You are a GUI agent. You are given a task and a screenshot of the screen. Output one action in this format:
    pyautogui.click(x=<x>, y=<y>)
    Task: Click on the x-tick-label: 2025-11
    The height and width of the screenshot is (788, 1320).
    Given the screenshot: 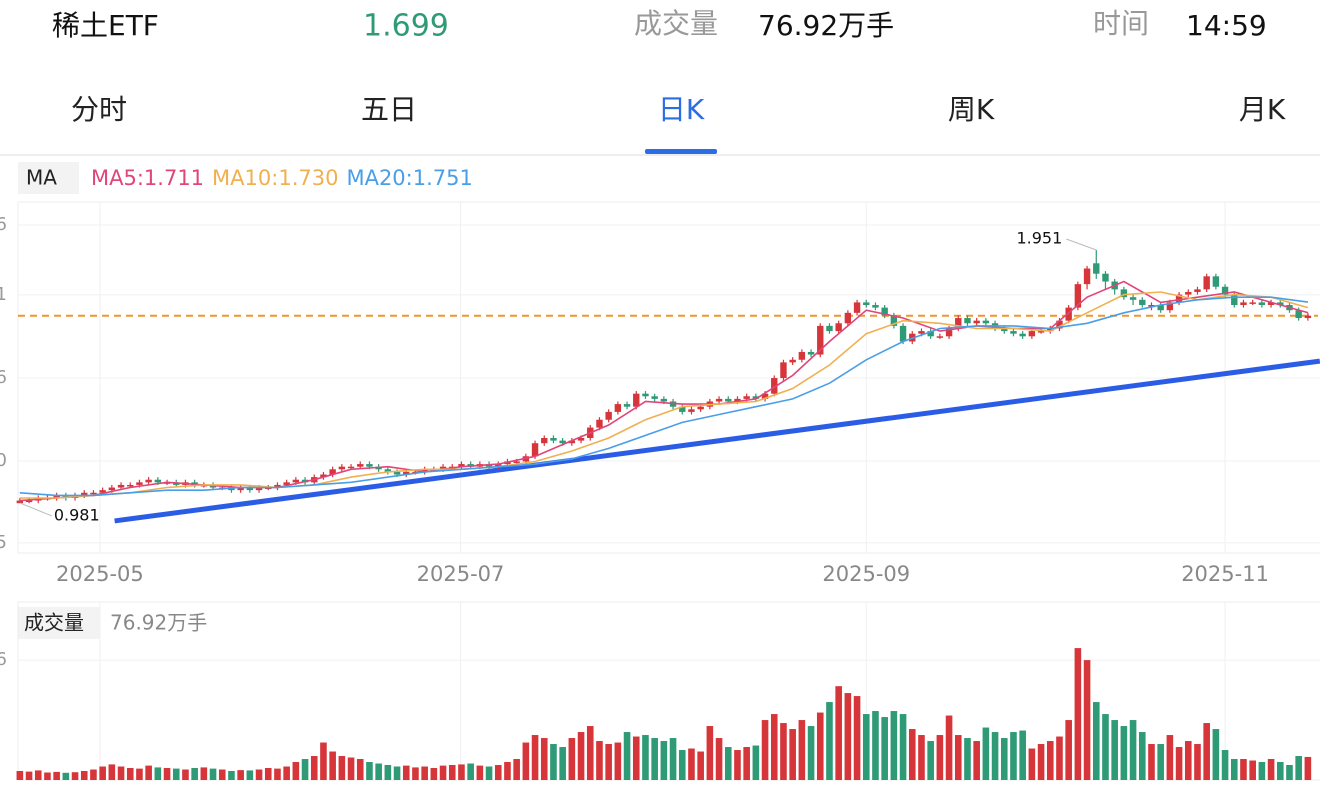 What is the action you would take?
    pyautogui.click(x=1225, y=574)
    